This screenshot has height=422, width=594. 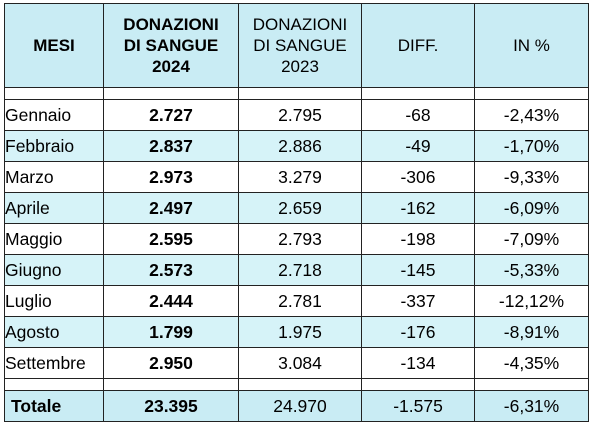 What do you see at coordinates (171, 239) in the screenshot?
I see `value-2024-cell: 2.595` at bounding box center [171, 239].